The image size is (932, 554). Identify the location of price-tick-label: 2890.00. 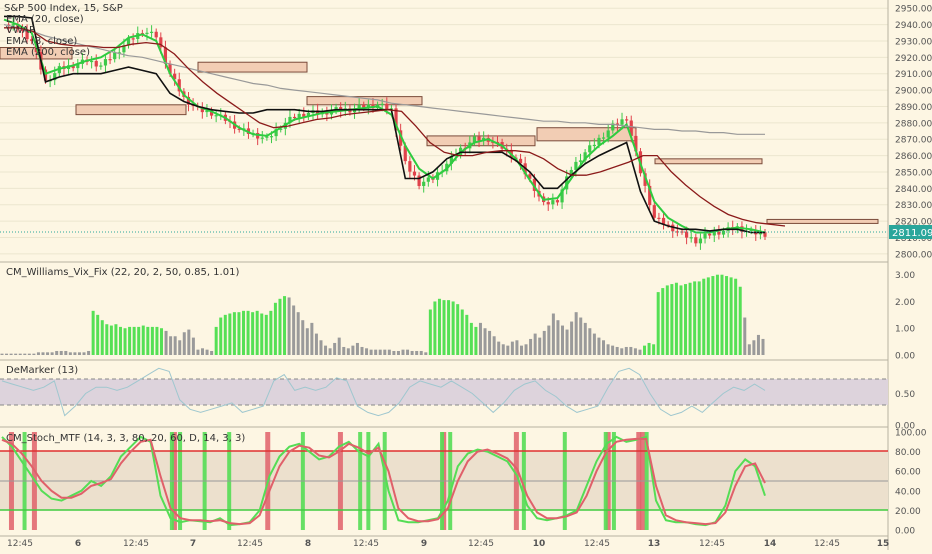
(913, 108).